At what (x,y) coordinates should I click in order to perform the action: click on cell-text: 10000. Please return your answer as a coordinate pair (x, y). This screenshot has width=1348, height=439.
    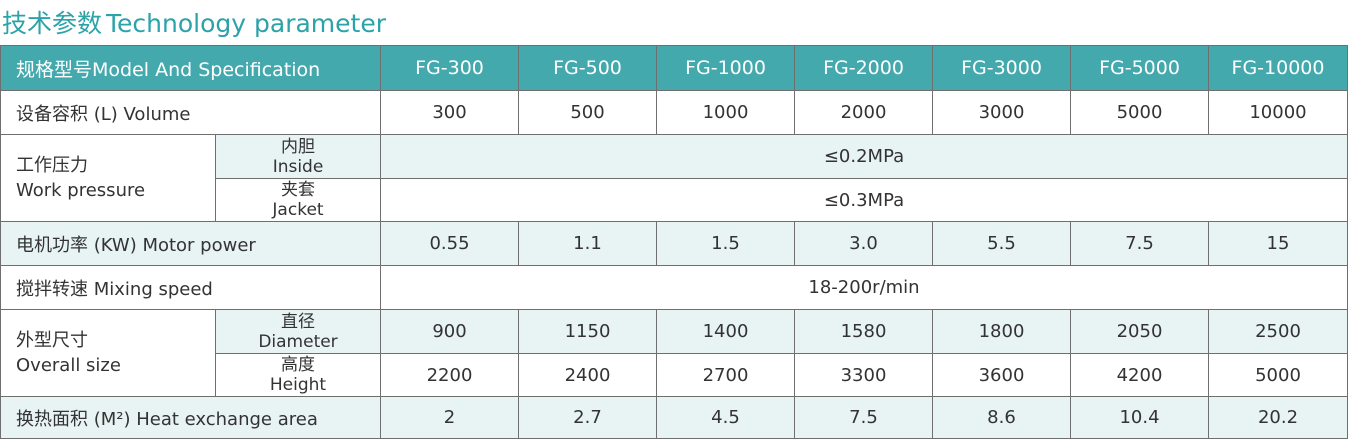
    Looking at the image, I should click on (1278, 112).